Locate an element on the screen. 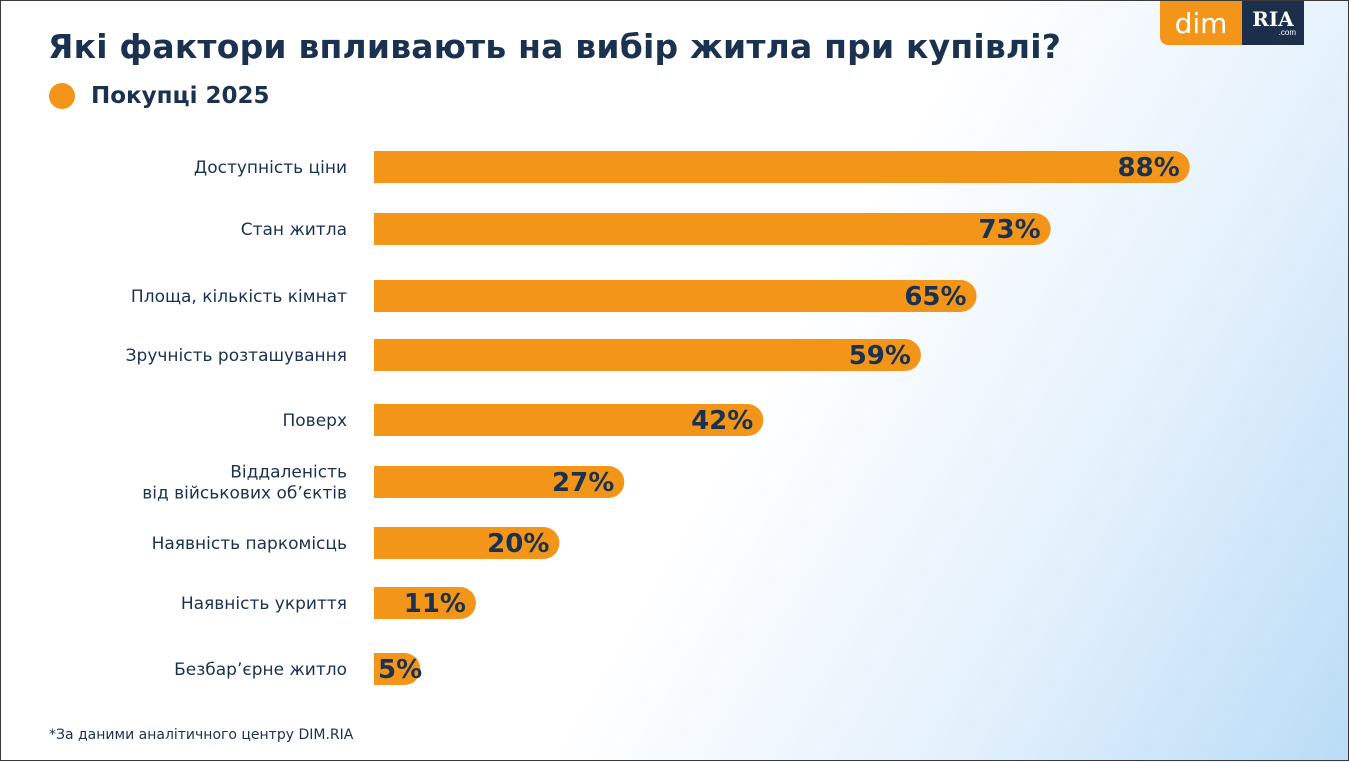  bar-row: 73% Стан житла is located at coordinates (646, 229).